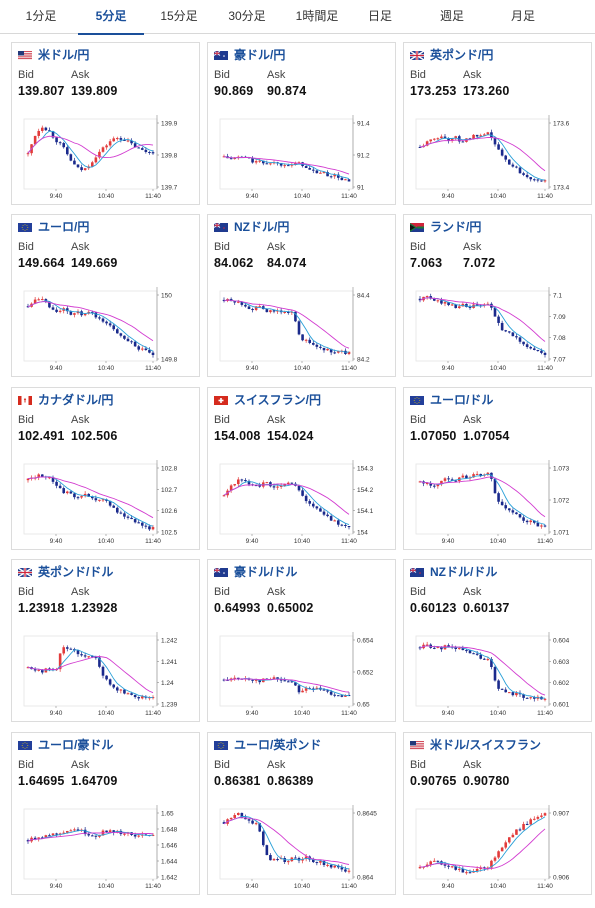 This screenshot has height=908, width=595. I want to click on pair-name: 英ポンド/ドル, so click(76, 572).